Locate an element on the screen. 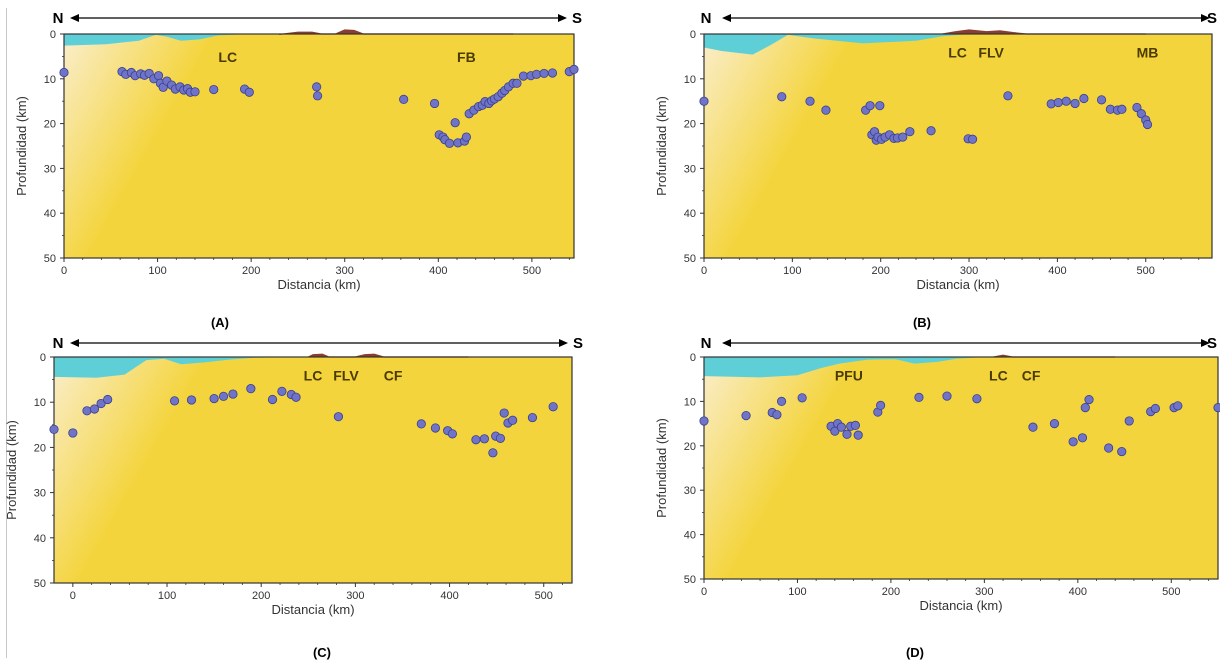 Image resolution: width=1220 pixels, height=665 pixels. terrain-annotation: MB is located at coordinates (1148, 52).